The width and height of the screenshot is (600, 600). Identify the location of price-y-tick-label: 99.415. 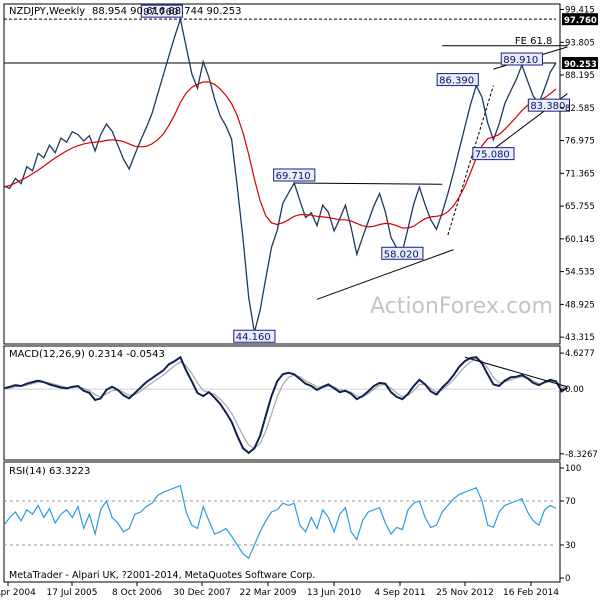
(580, 10).